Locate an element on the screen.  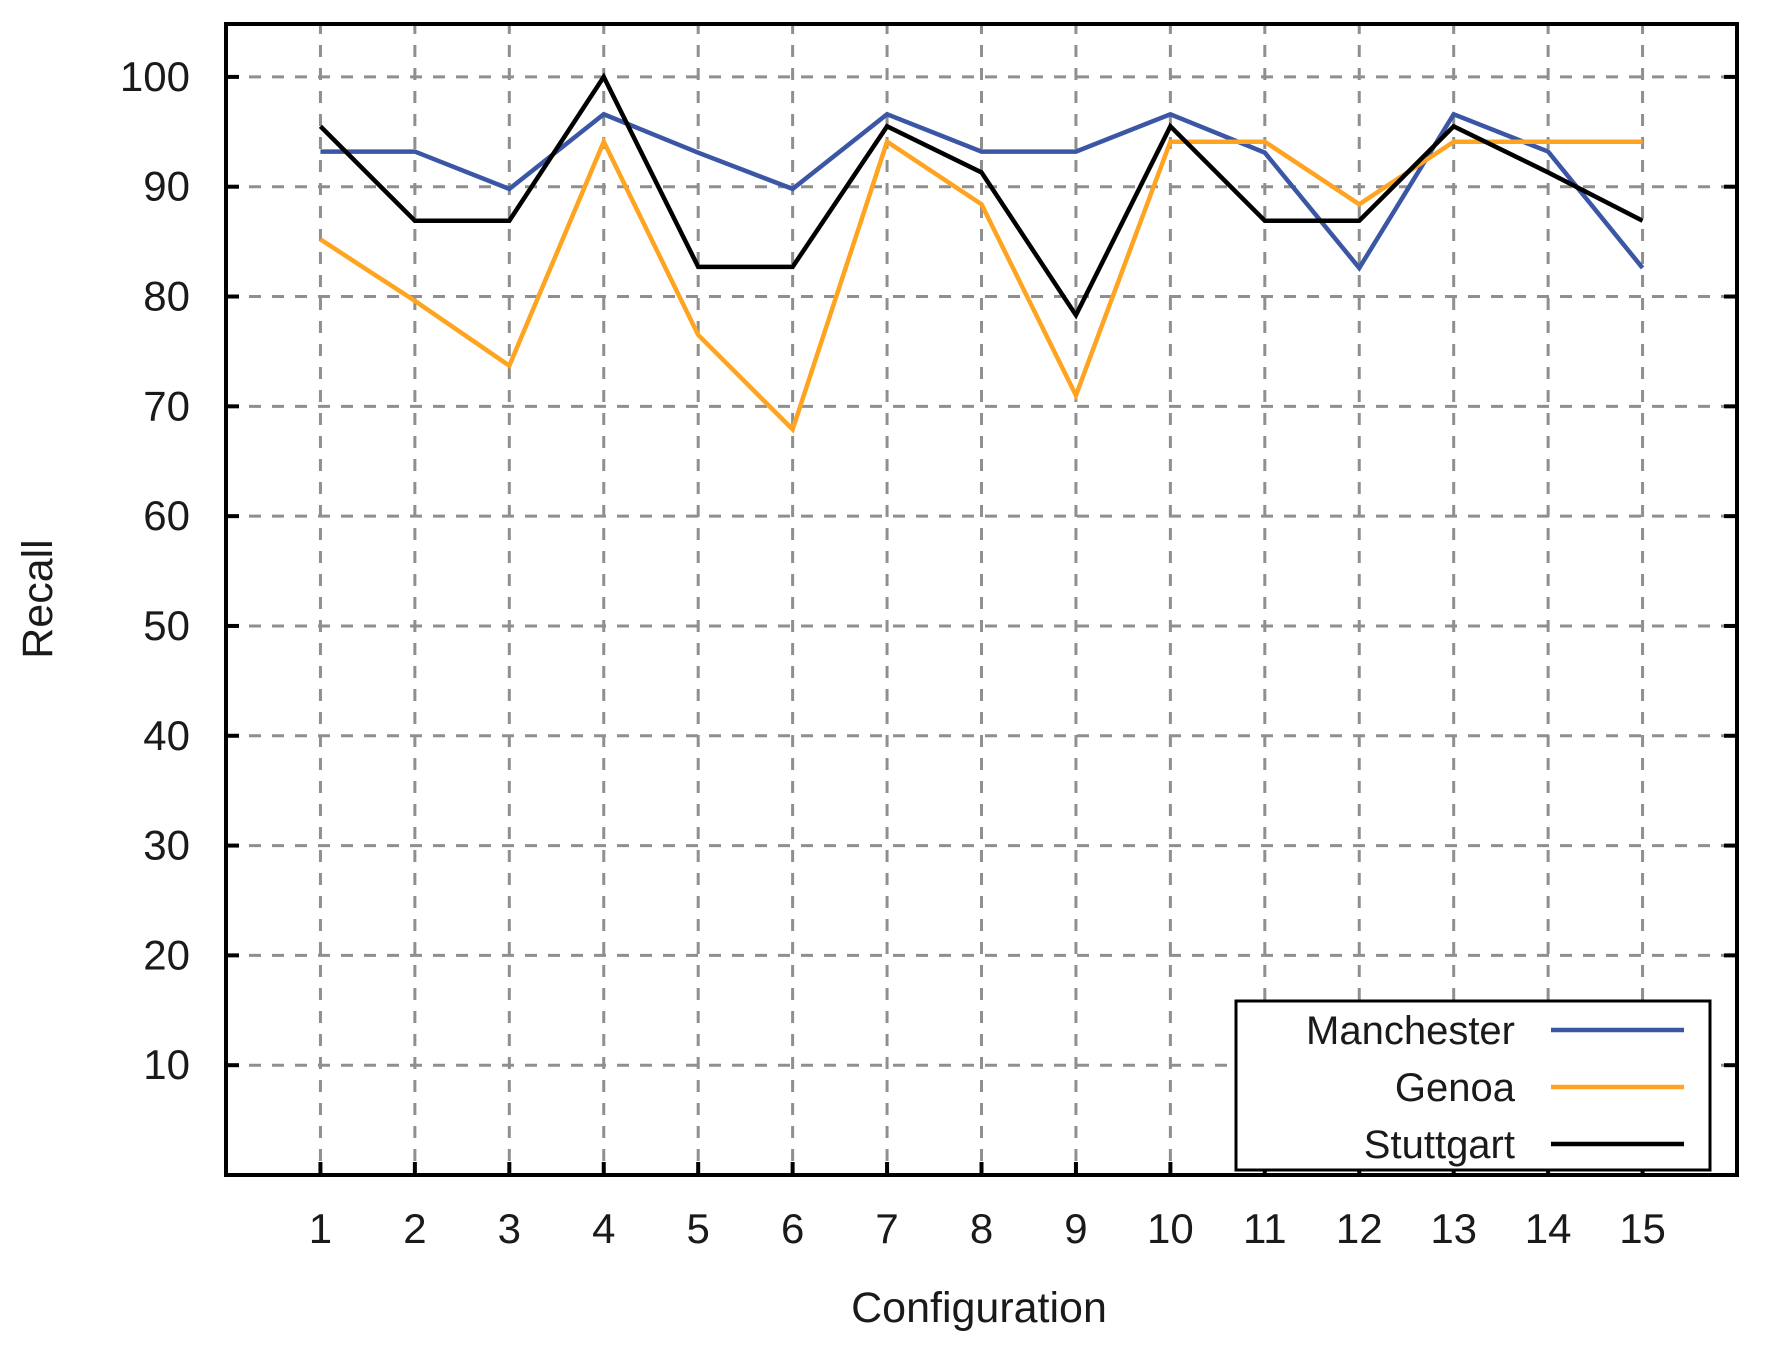
y-tick-label-40: 40 is located at coordinates (166, 735).